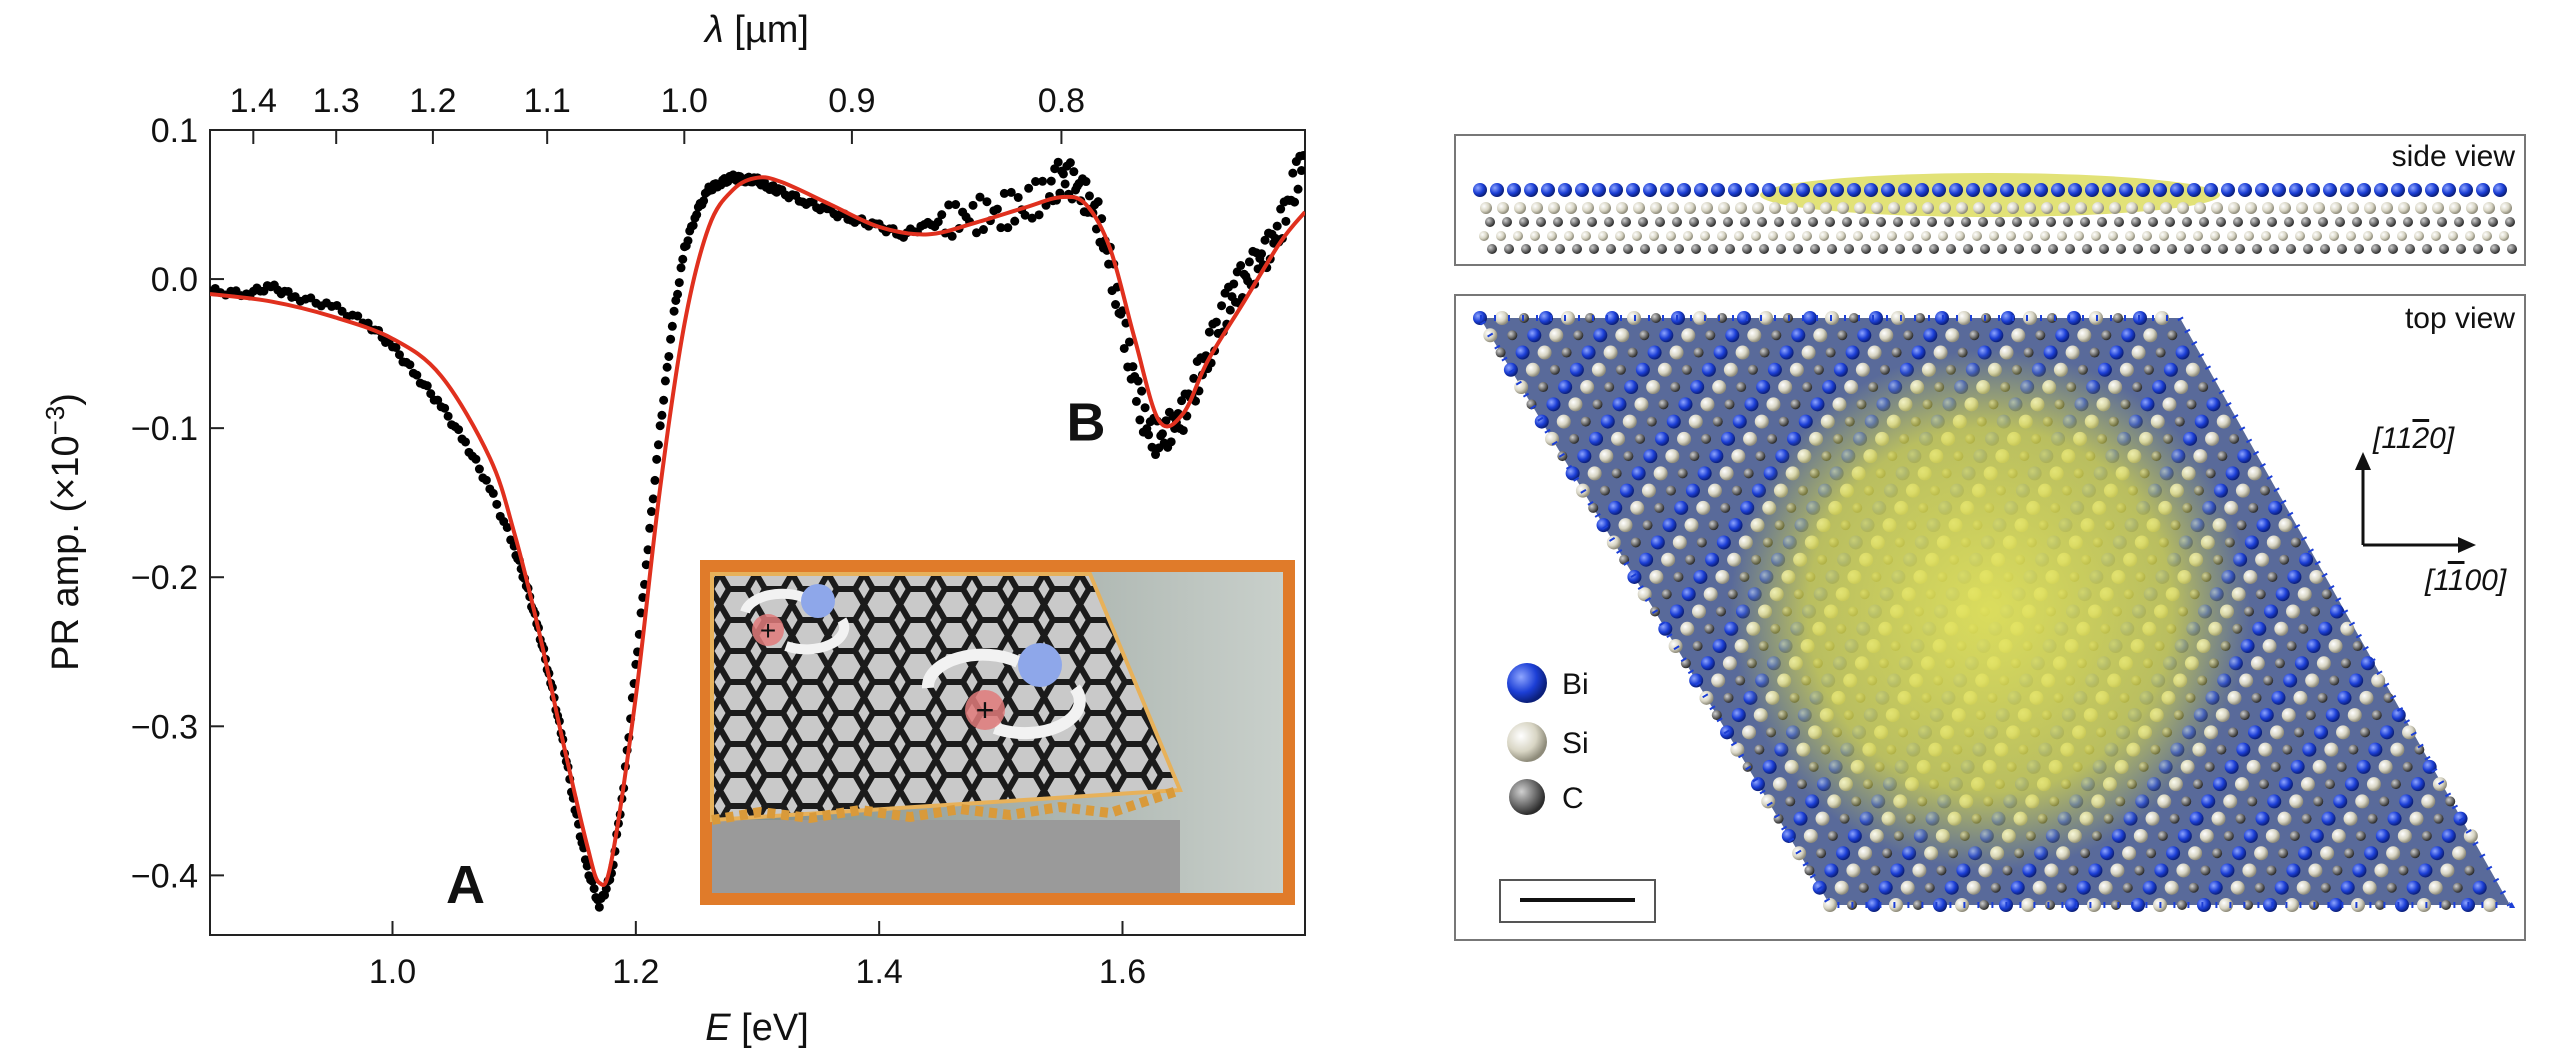  What do you see at coordinates (465, 885) in the screenshot?
I see `peak-label-a: A` at bounding box center [465, 885].